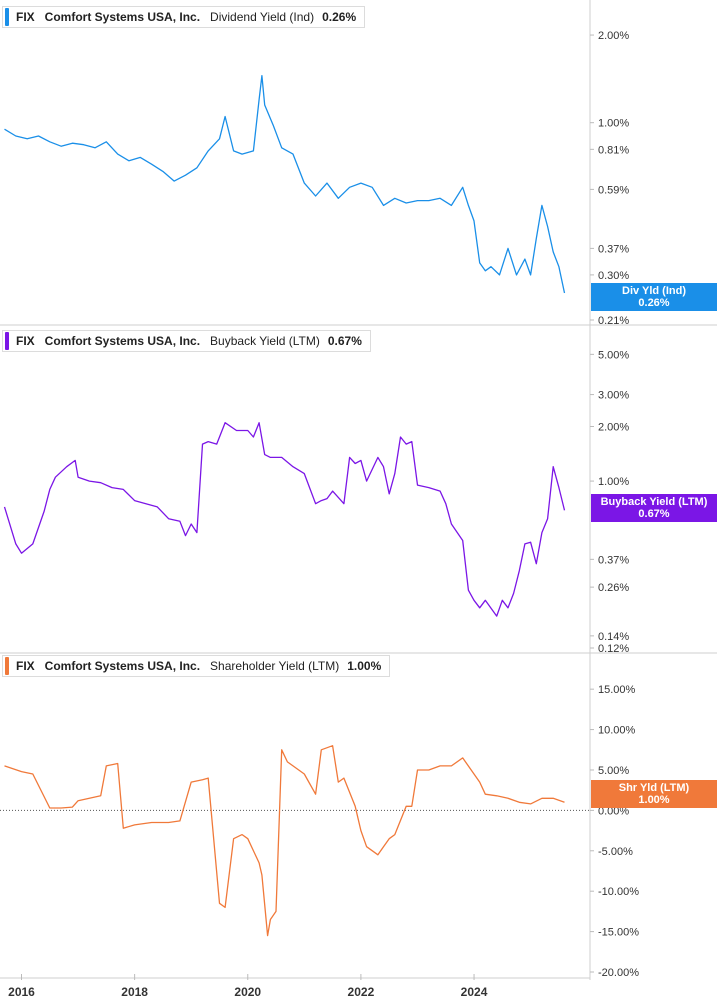 The image size is (717, 1005). I want to click on buyback-yield-metric: Buyback Yield (LTM), so click(265, 341).